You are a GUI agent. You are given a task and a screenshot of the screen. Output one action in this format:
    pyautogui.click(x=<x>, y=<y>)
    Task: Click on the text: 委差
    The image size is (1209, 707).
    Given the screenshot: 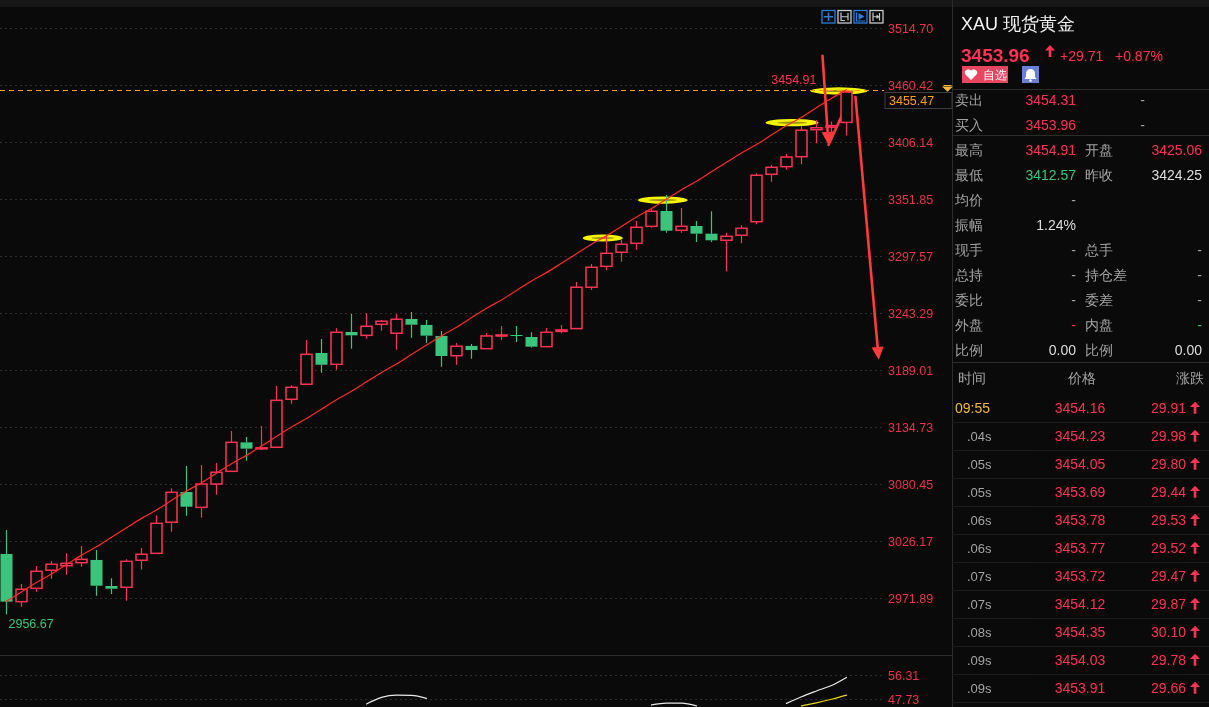 What is the action you would take?
    pyautogui.click(x=1099, y=300)
    